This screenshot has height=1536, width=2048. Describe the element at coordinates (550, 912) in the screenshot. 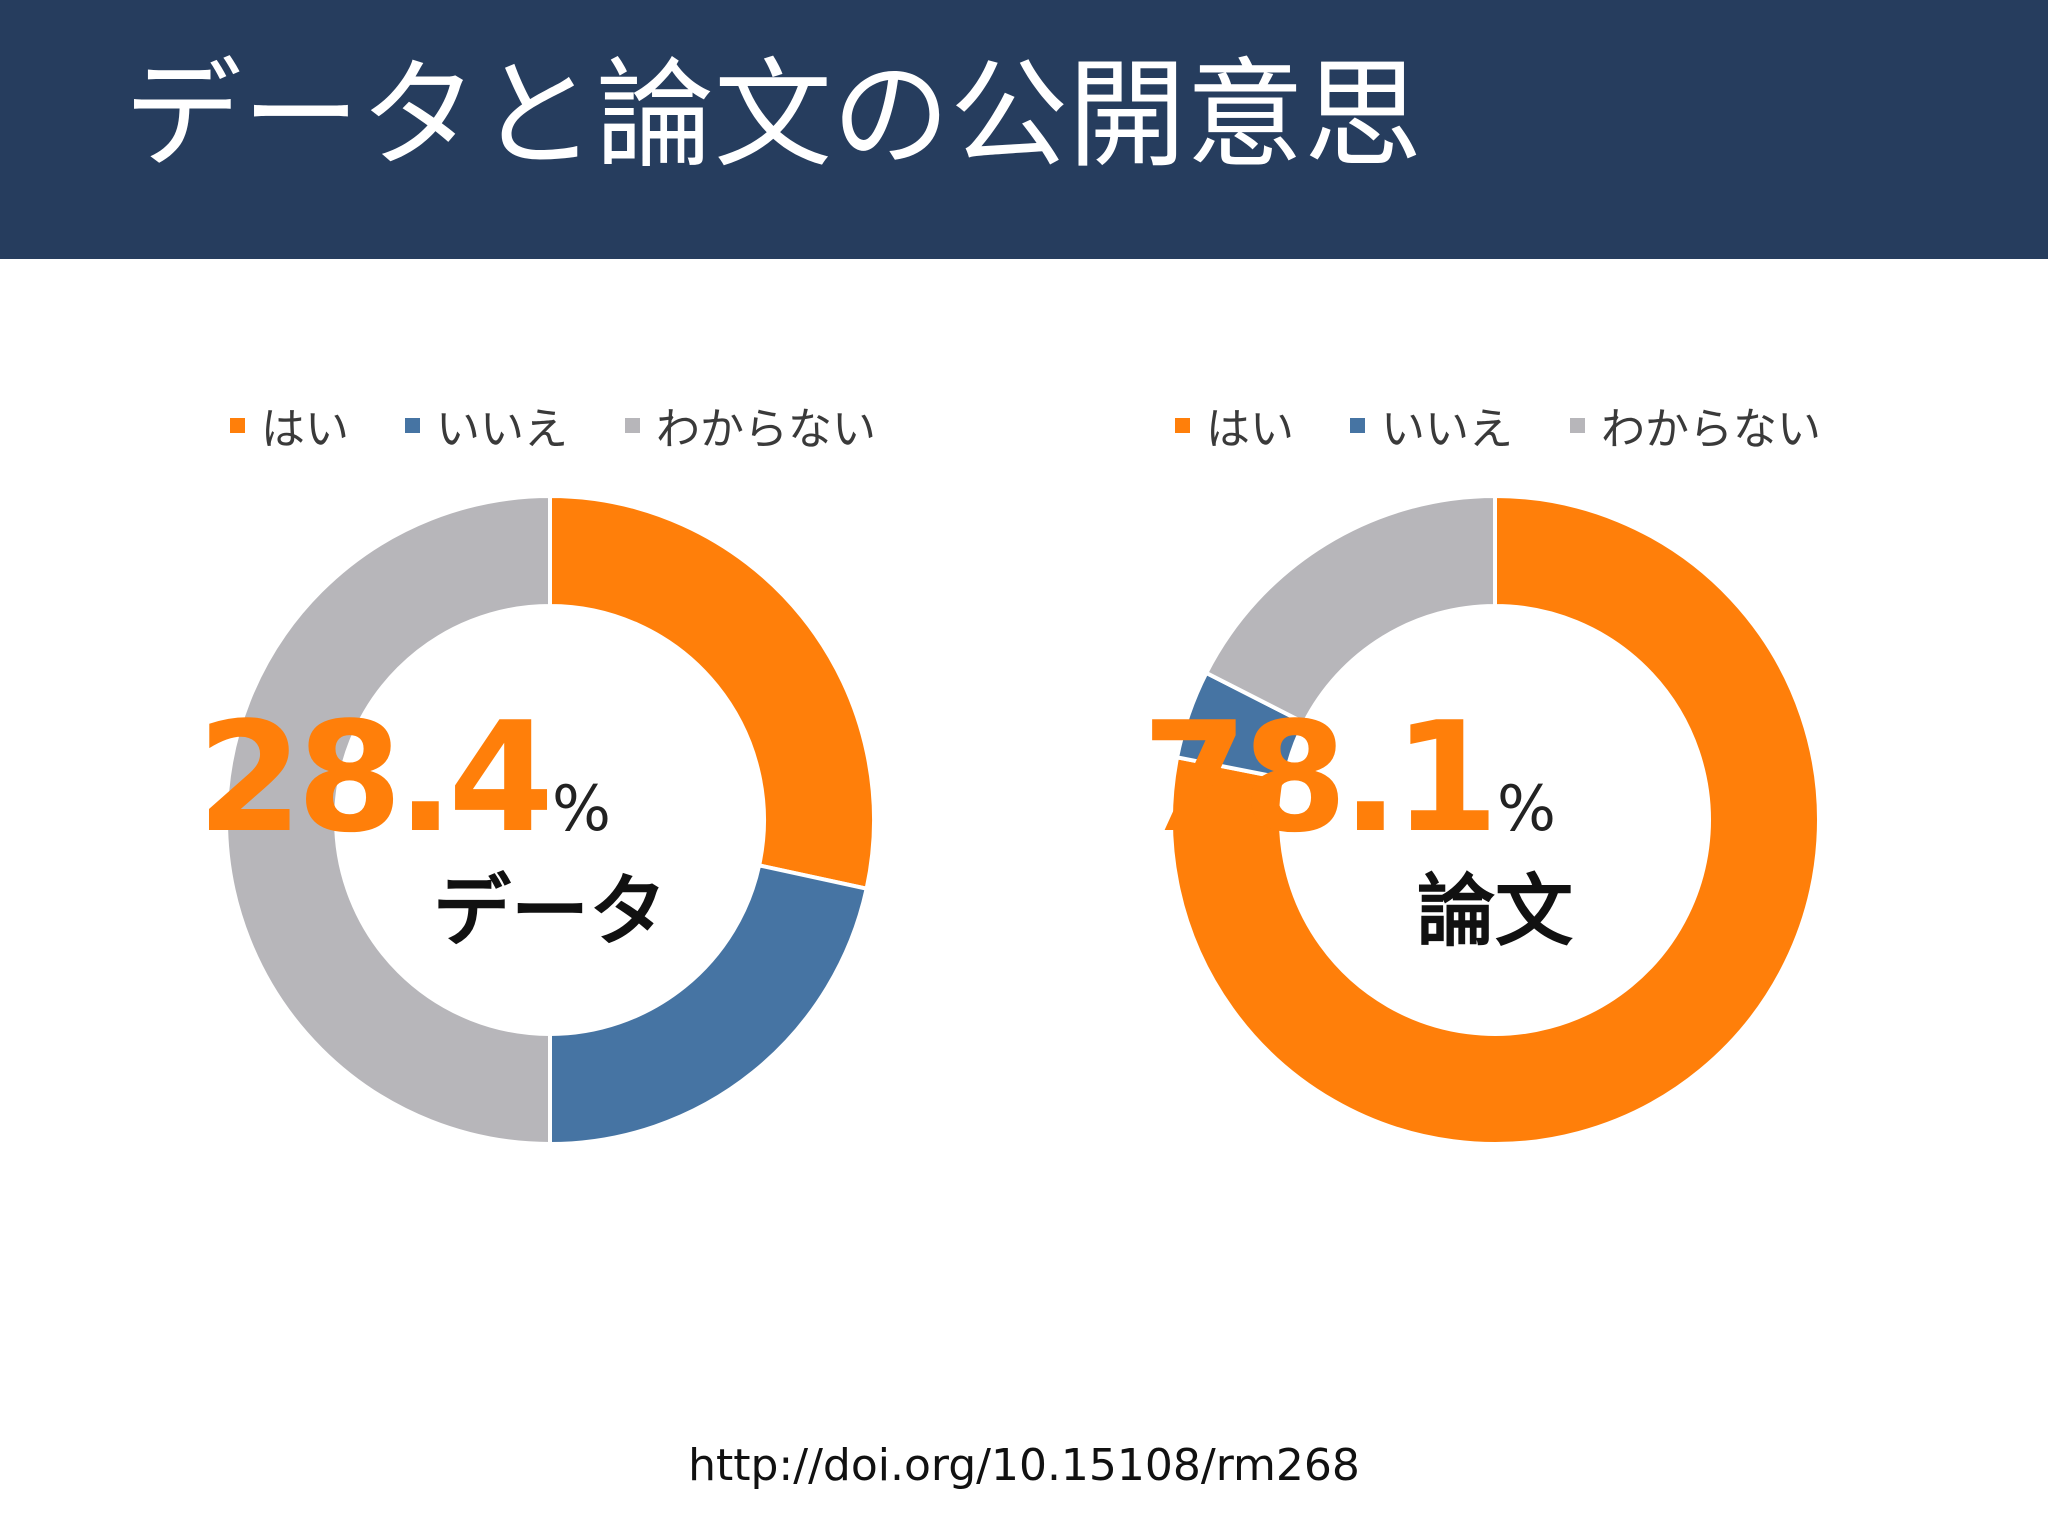

I see `center-label: データ` at that location.